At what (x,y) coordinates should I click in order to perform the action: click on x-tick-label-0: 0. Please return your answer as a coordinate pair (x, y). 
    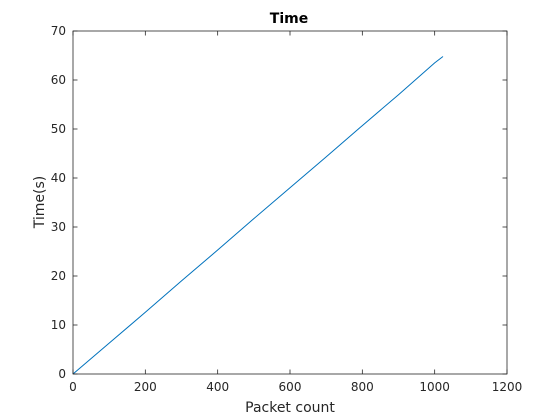
    Looking at the image, I should click on (73, 387).